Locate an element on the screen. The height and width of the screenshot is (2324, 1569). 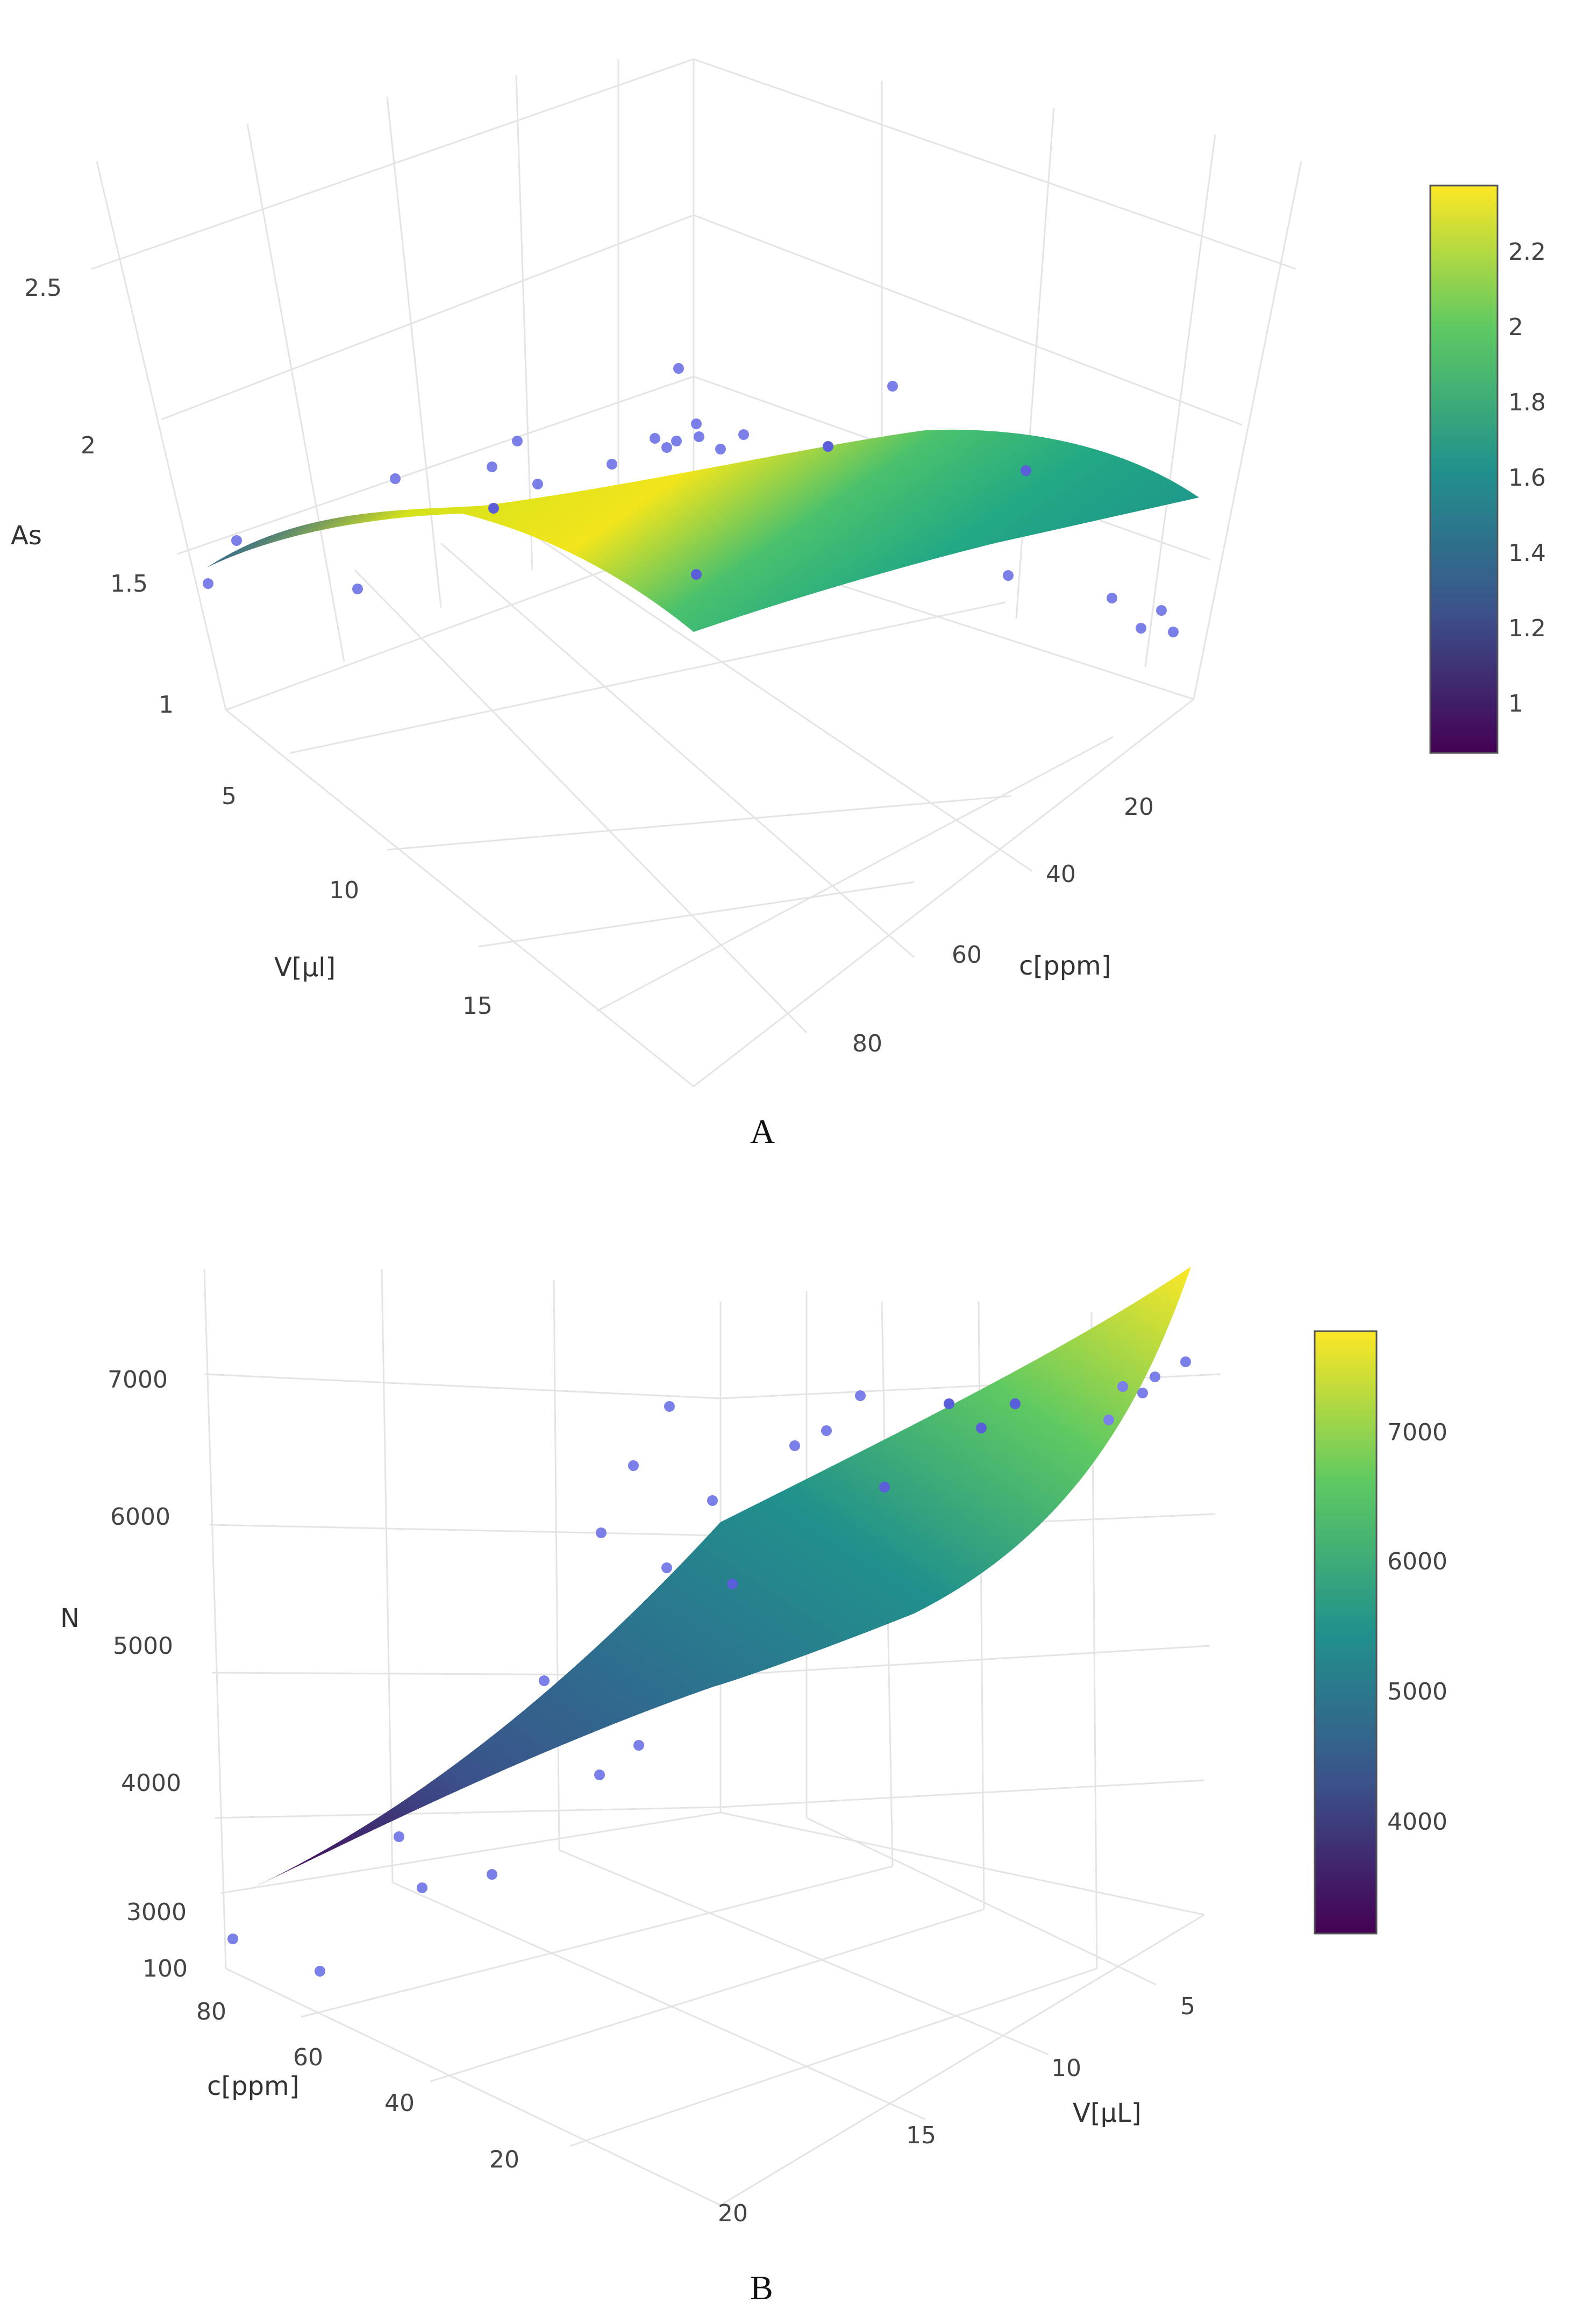
panel-b-x-tick: 80 is located at coordinates (211, 2012).